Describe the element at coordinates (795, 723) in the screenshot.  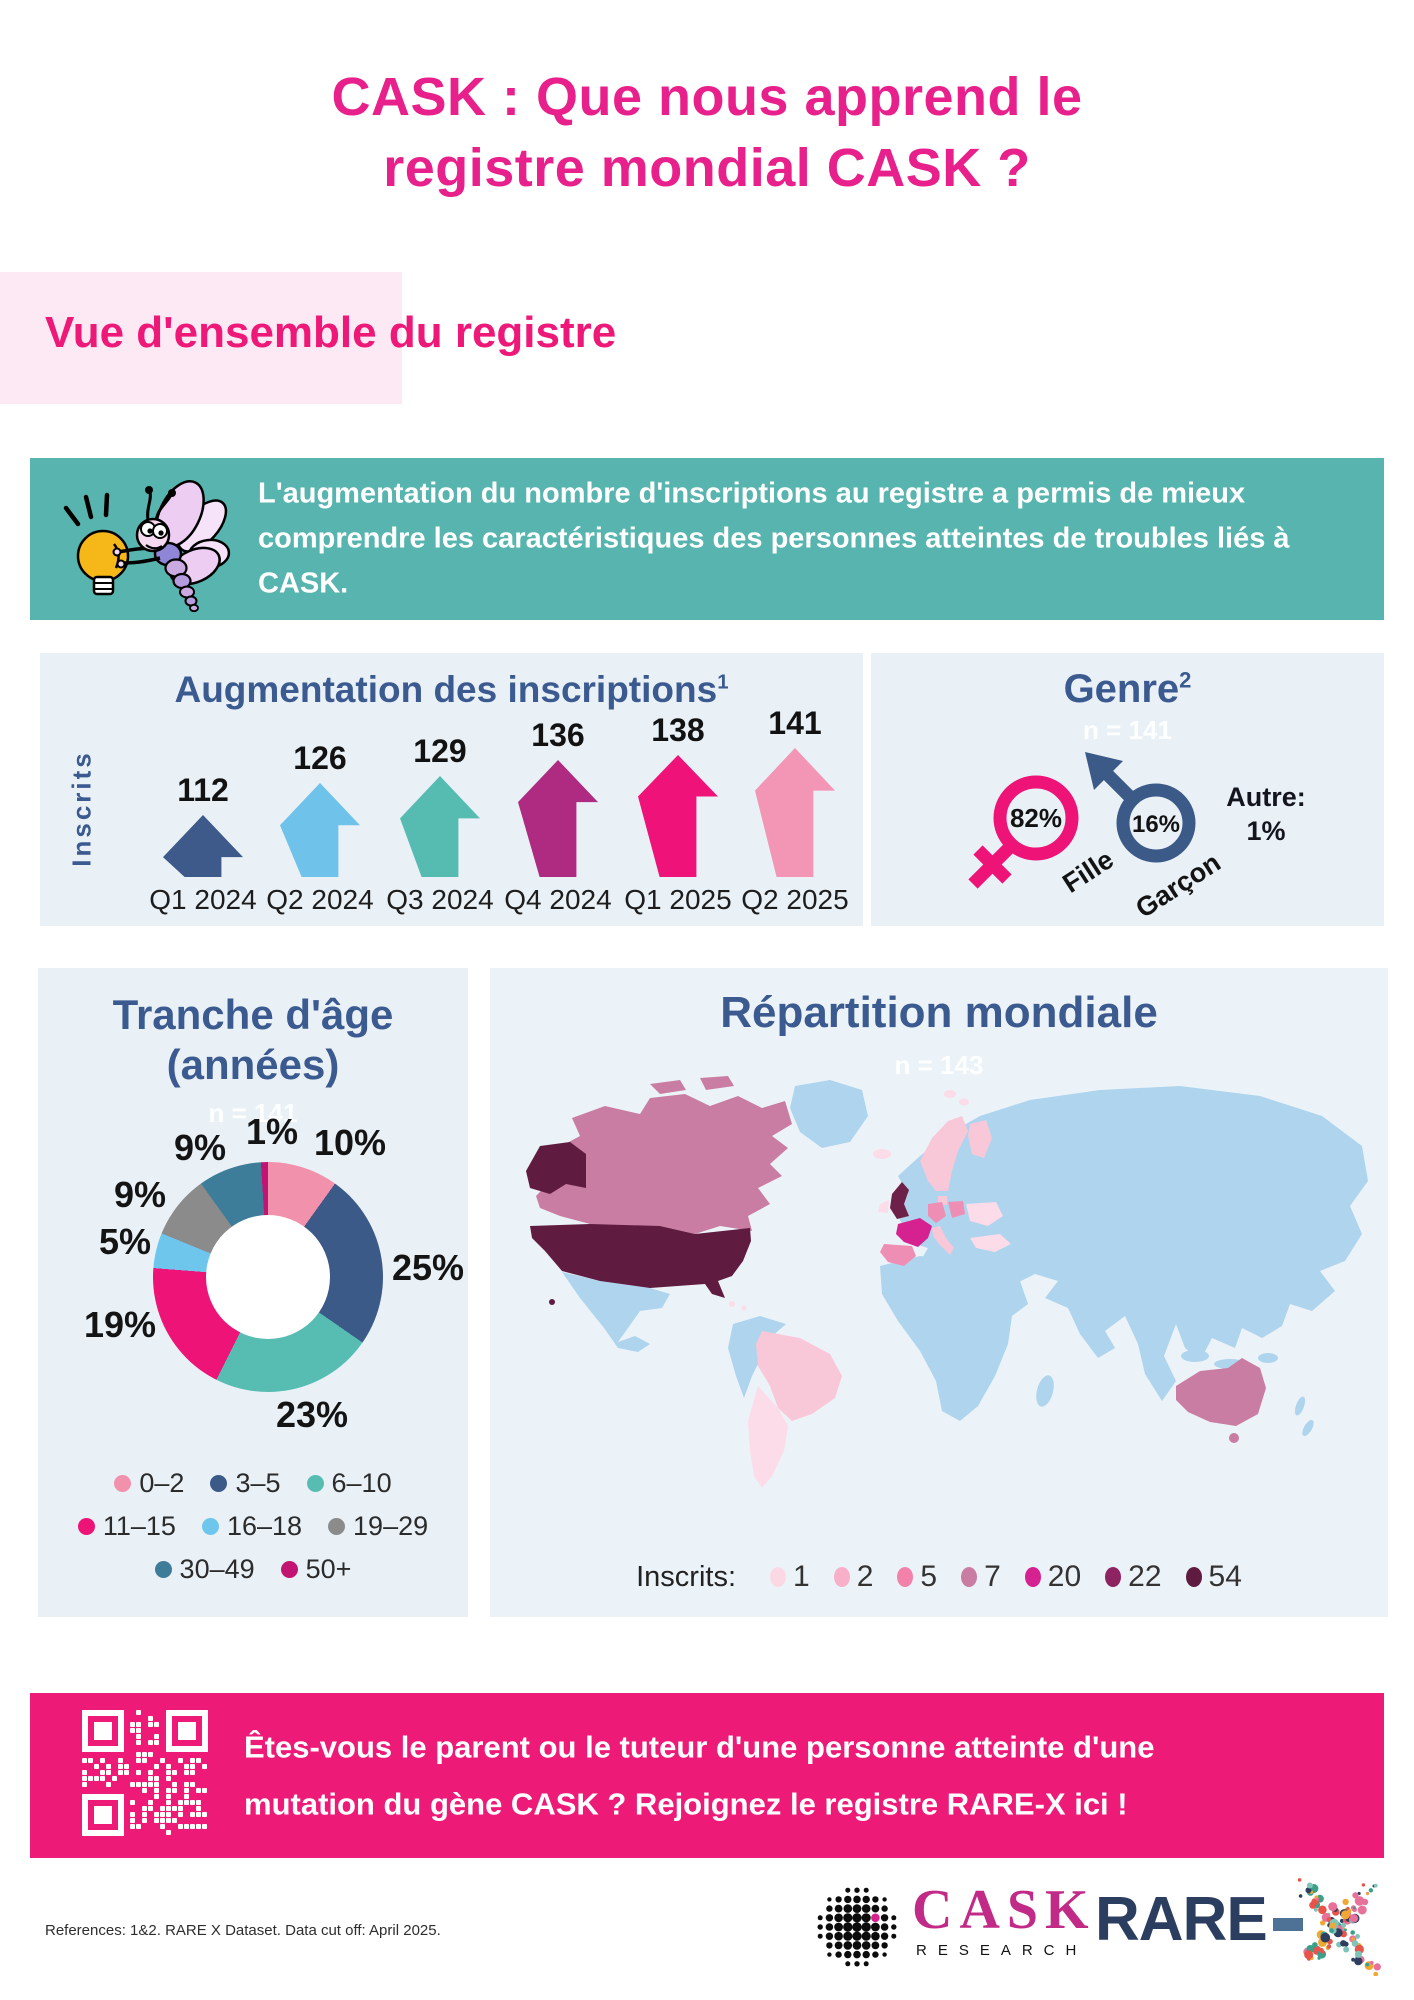
I see `arrow-value: 141` at that location.